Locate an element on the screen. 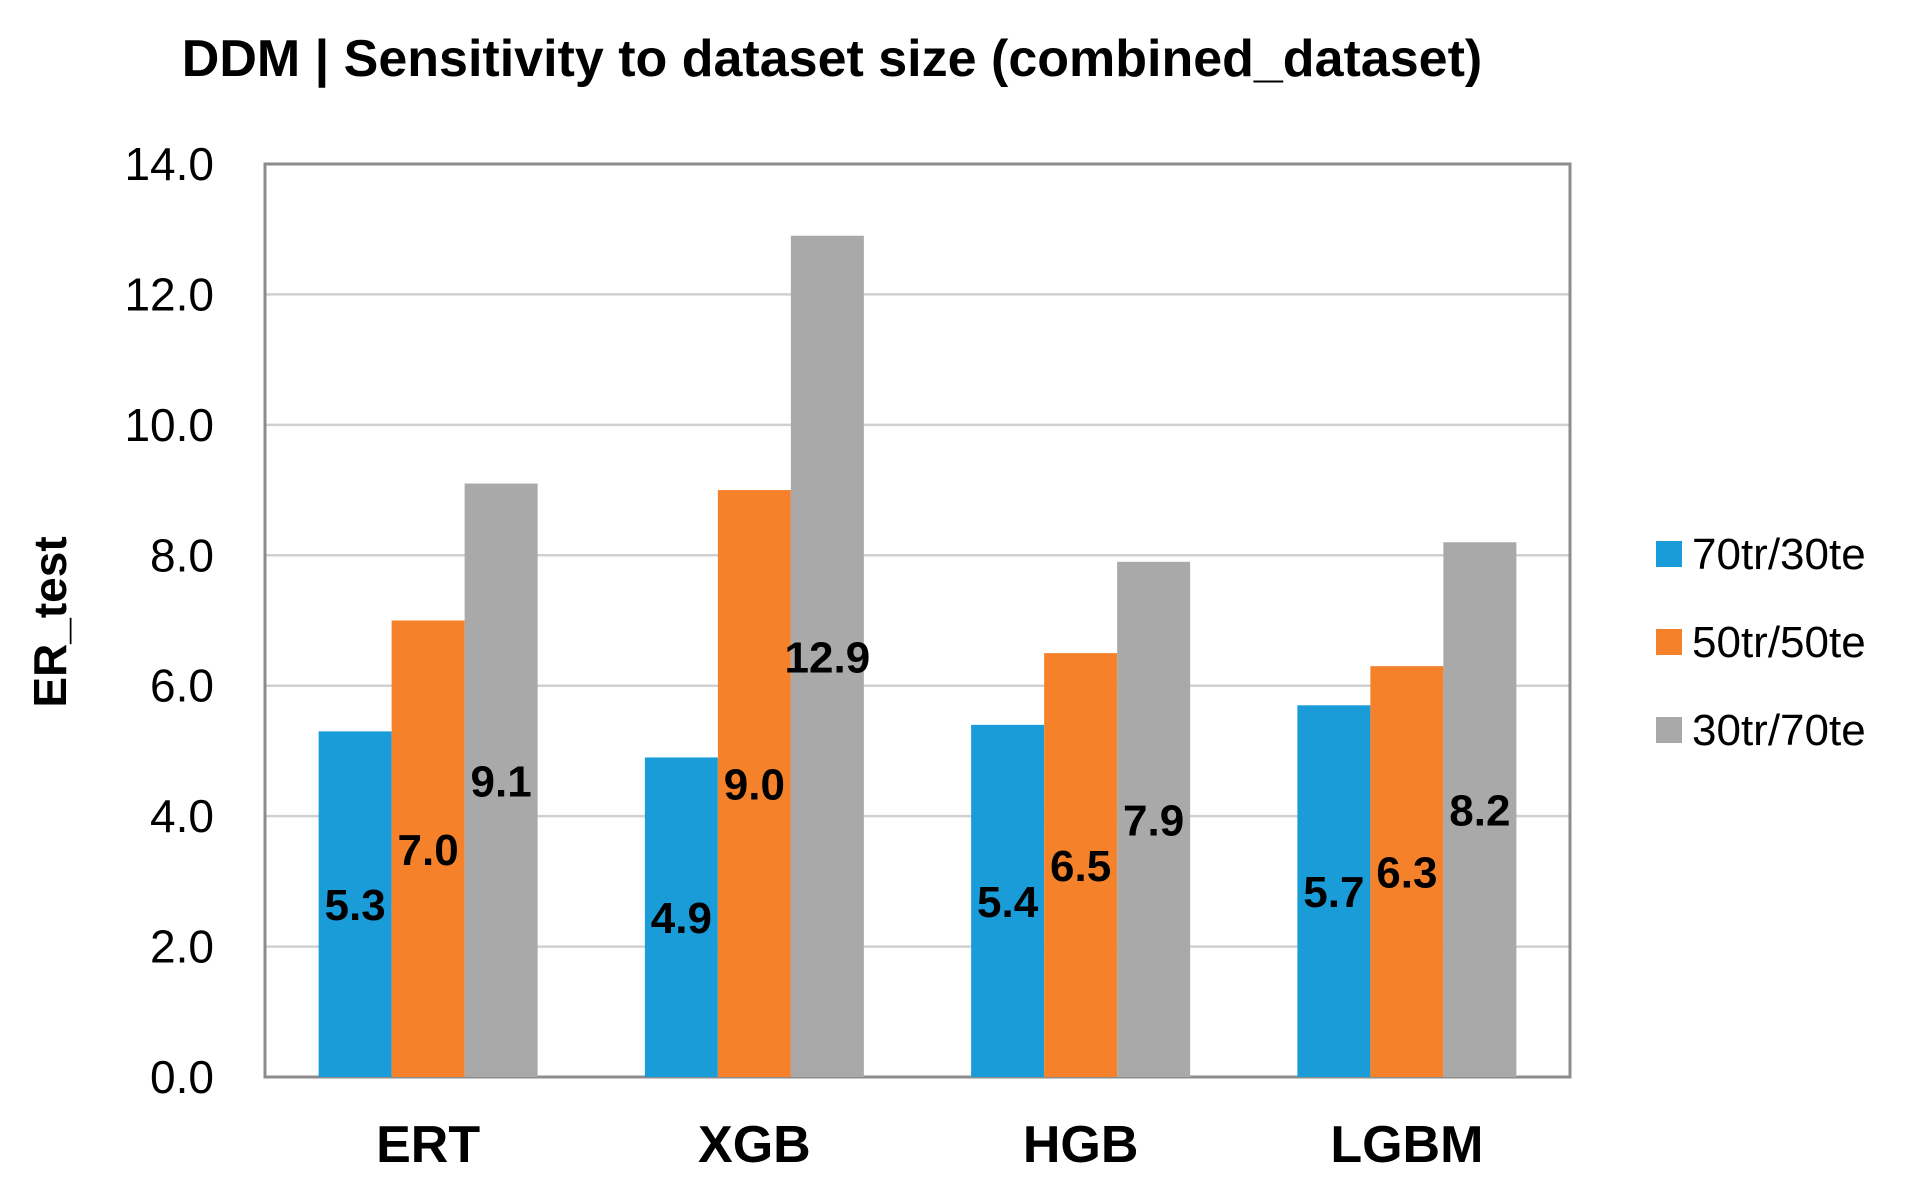 The height and width of the screenshot is (1194, 1917). data-label: 7.9 is located at coordinates (1153, 820).